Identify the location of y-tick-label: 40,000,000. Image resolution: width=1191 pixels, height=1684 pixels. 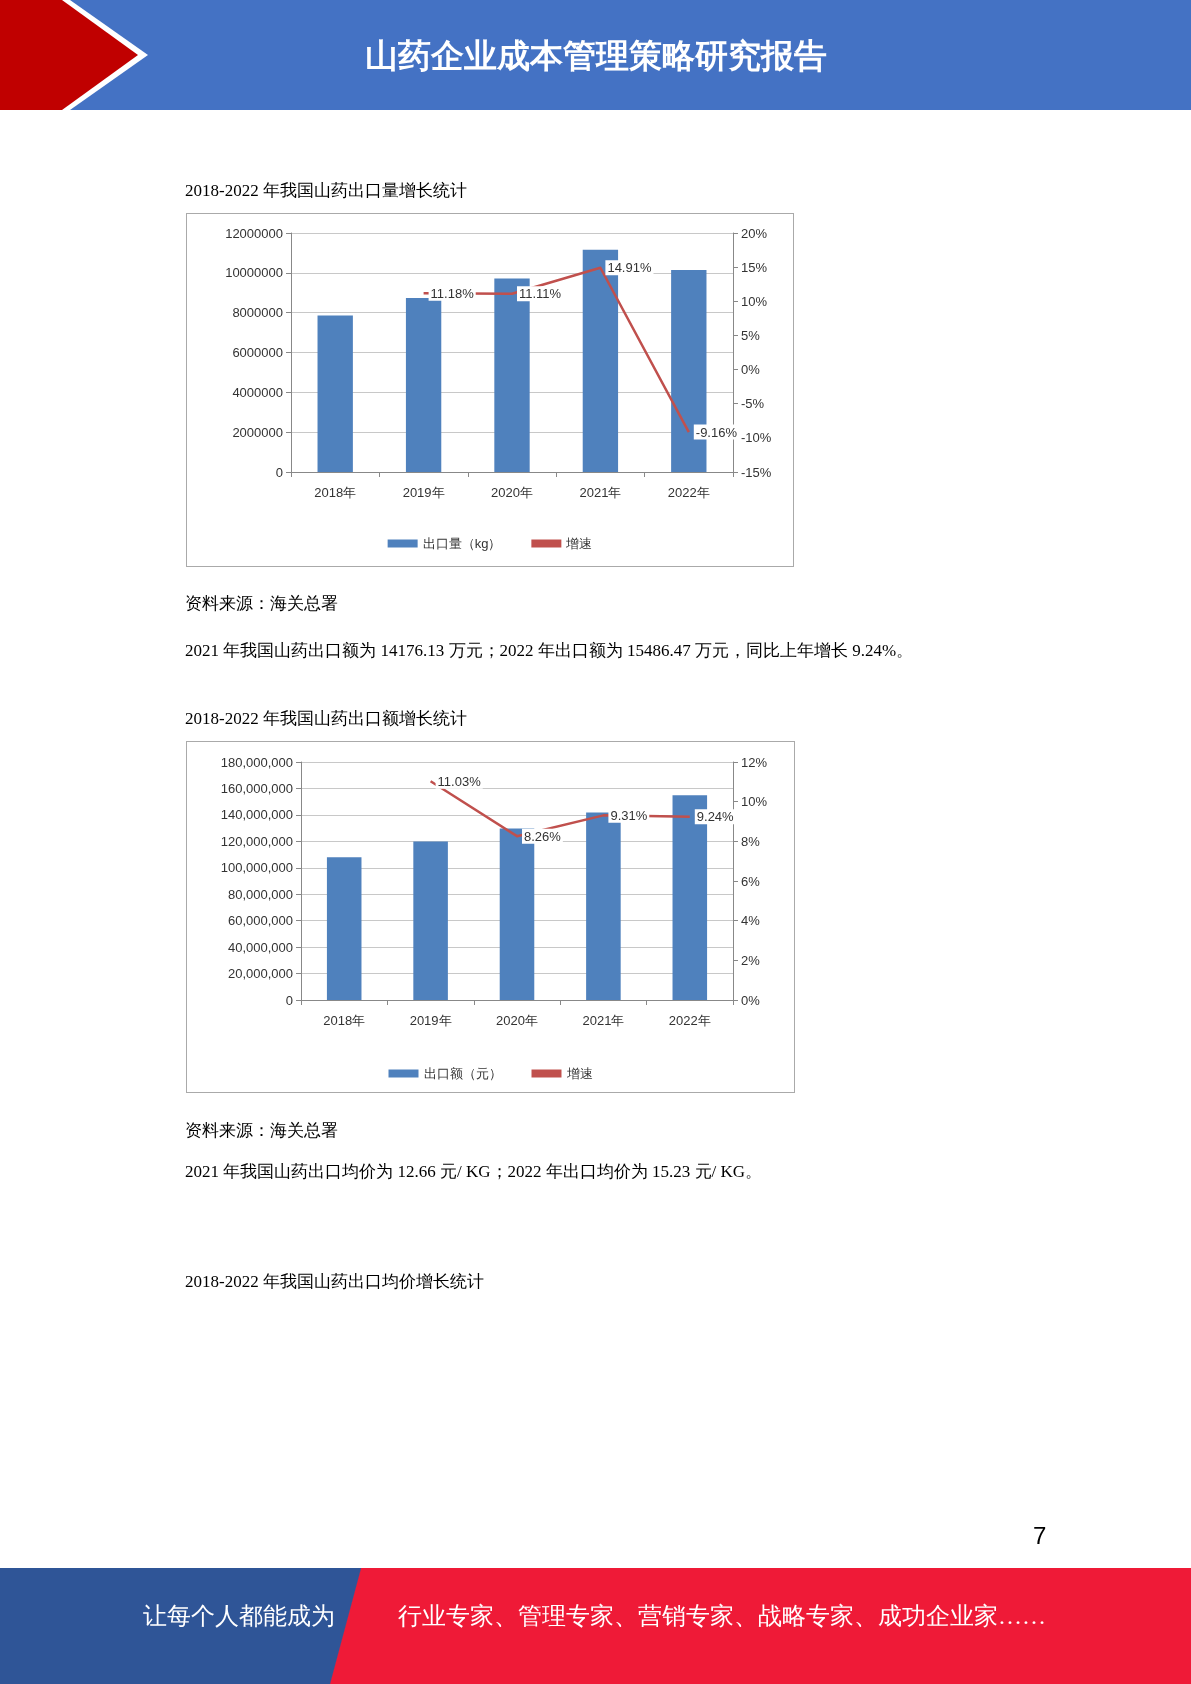
(260, 947).